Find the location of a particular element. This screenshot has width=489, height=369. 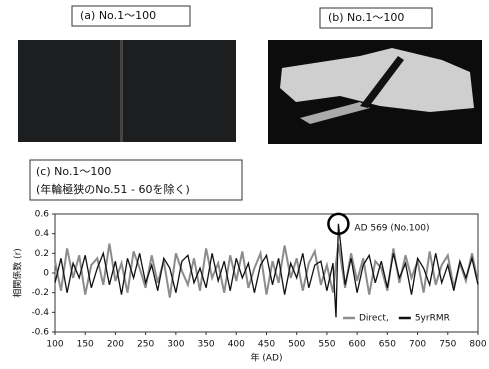

x-tick-label: 150 is located at coordinates (85, 345).